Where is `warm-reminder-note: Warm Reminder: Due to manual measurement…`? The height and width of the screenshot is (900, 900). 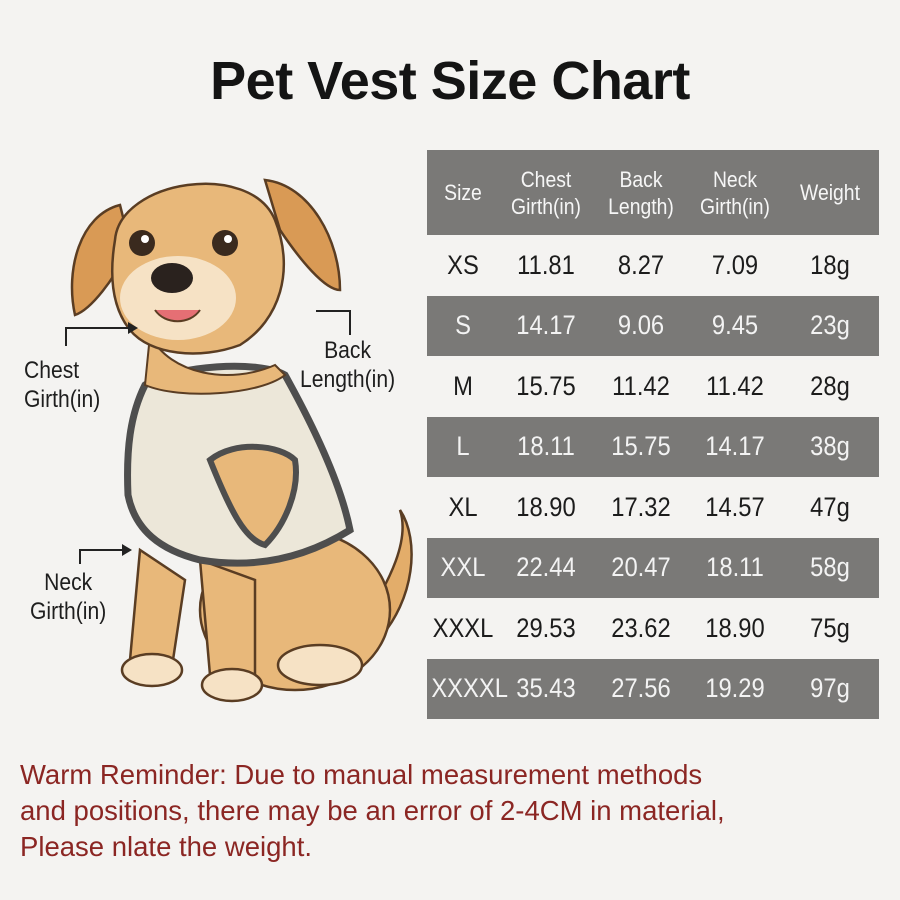
warm-reminder-note: Warm Reminder: Due to manual measurement… is located at coordinates (372, 810).